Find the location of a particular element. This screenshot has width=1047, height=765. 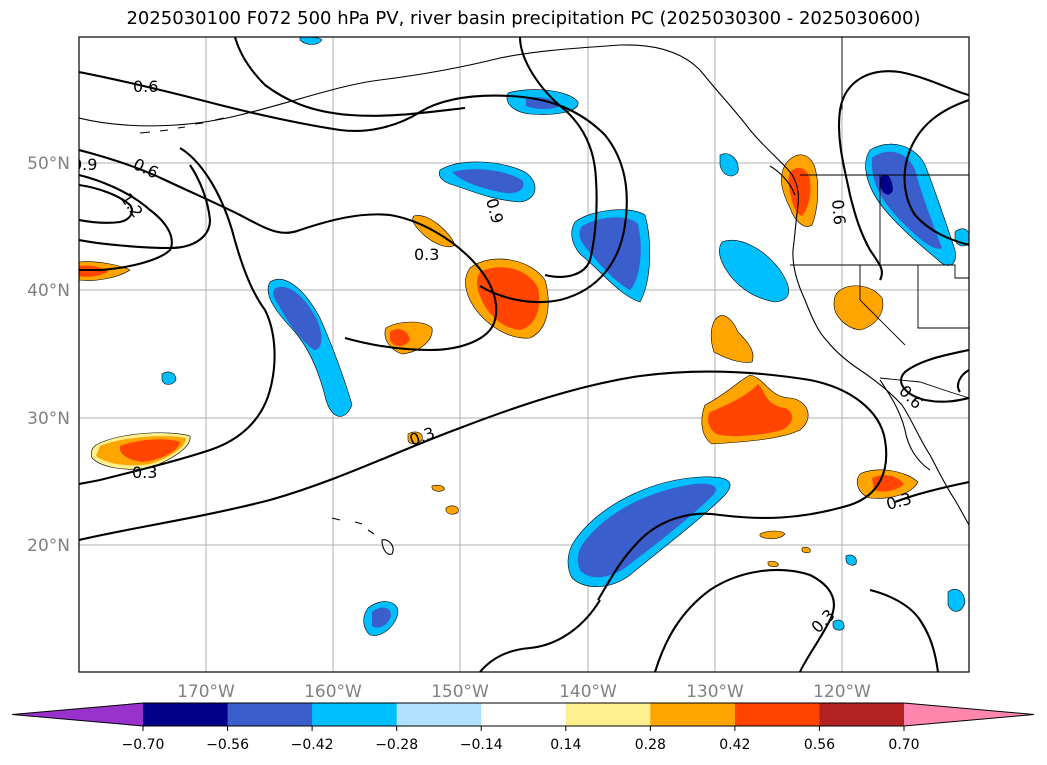

canada-coastline is located at coordinates (879, 348).